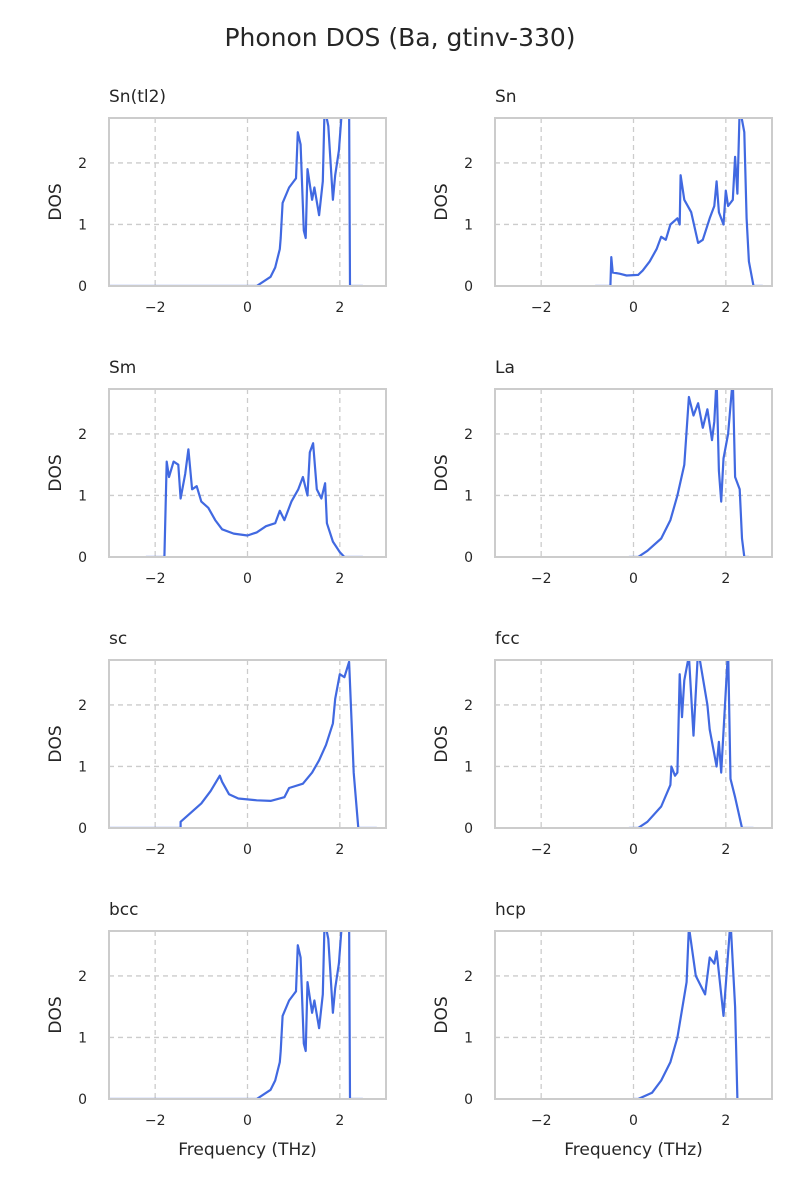 Image resolution: width=800 pixels, height=1204 pixels. What do you see at coordinates (505, 368) in the screenshot?
I see `subplot-title: La` at bounding box center [505, 368].